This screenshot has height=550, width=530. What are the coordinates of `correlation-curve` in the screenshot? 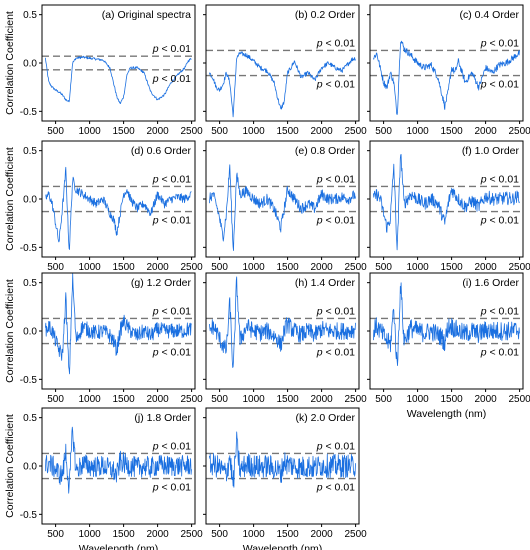 It's located at (282, 322).